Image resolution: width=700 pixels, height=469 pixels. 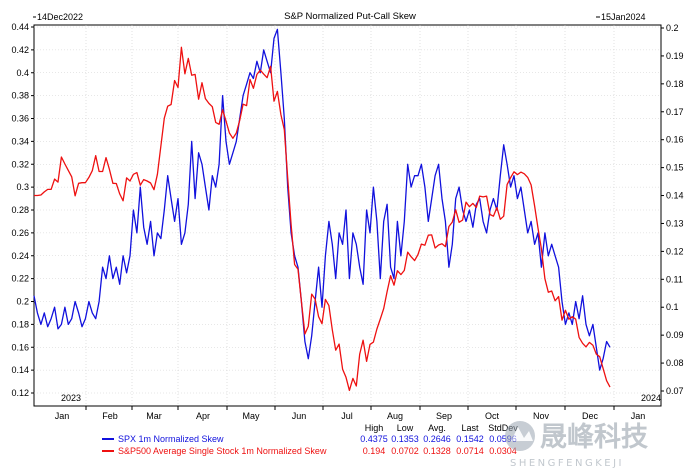 I want to click on legend-stat-value: 0.0596, so click(x=503, y=439).